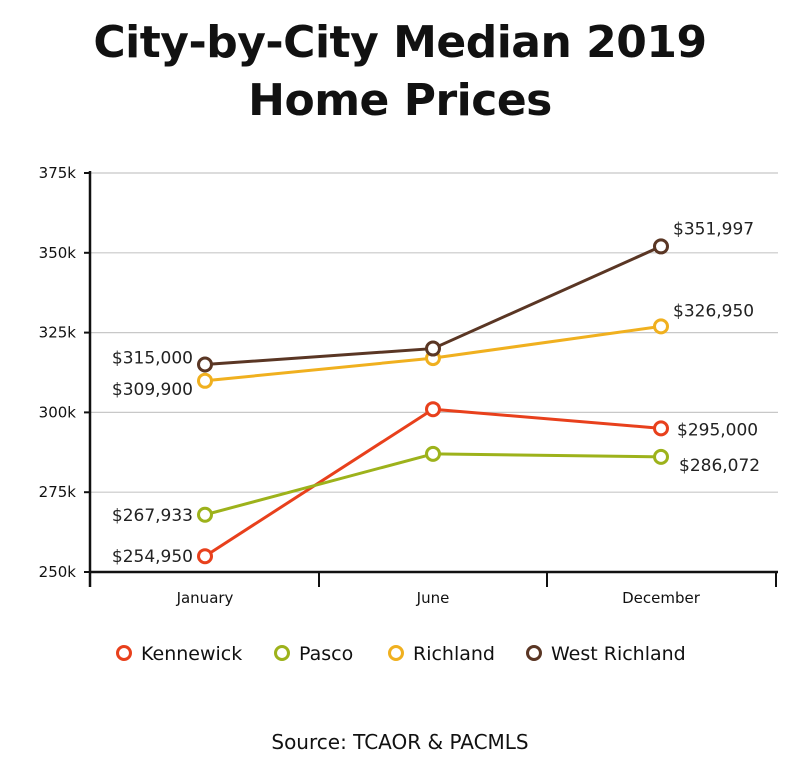 The width and height of the screenshot is (800, 768). I want to click on legend-marker-pasco, so click(282, 653).